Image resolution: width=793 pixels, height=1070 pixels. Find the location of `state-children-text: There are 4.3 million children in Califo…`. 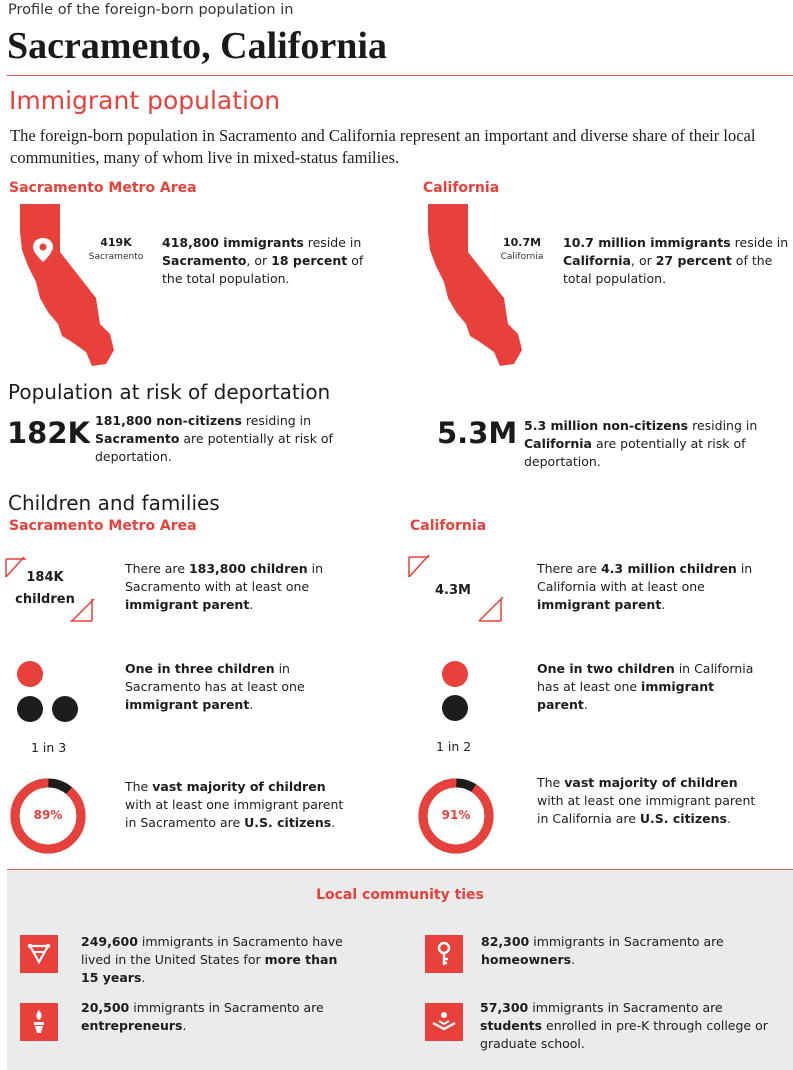

state-children-text: There are 4.3 million children in Califo… is located at coordinates (645, 586).